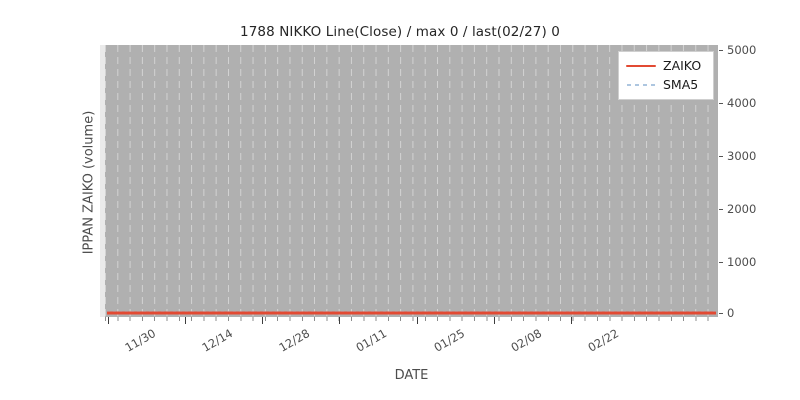  I want to click on x-axis-title: DATE, so click(411, 375).